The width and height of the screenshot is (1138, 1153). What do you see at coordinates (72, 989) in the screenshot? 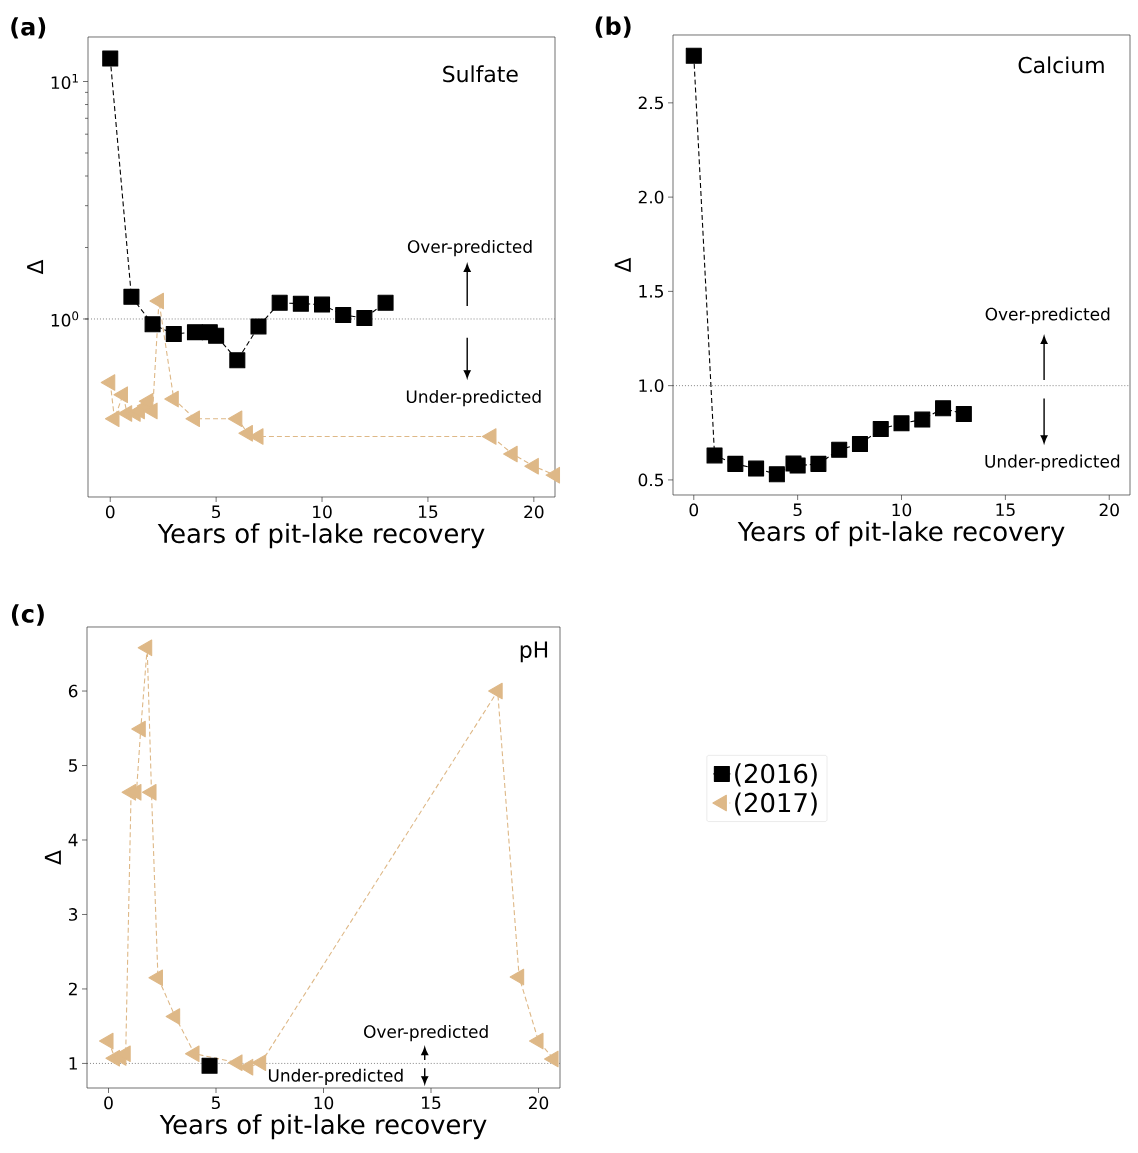
I see `y-tick-label: 2` at bounding box center [72, 989].